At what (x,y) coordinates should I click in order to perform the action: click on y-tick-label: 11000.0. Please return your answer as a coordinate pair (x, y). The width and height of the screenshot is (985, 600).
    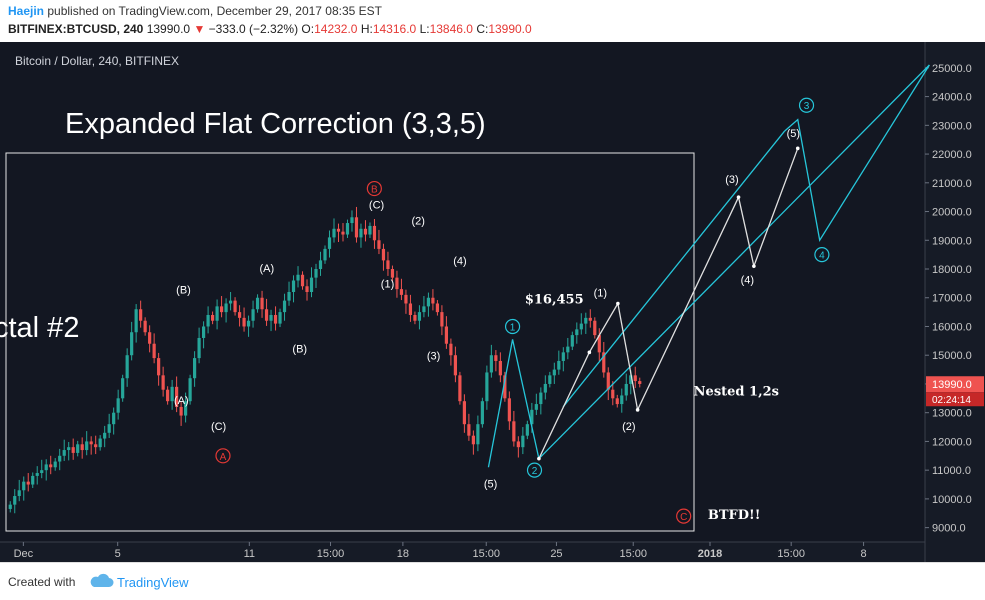
    Looking at the image, I should click on (951, 471).